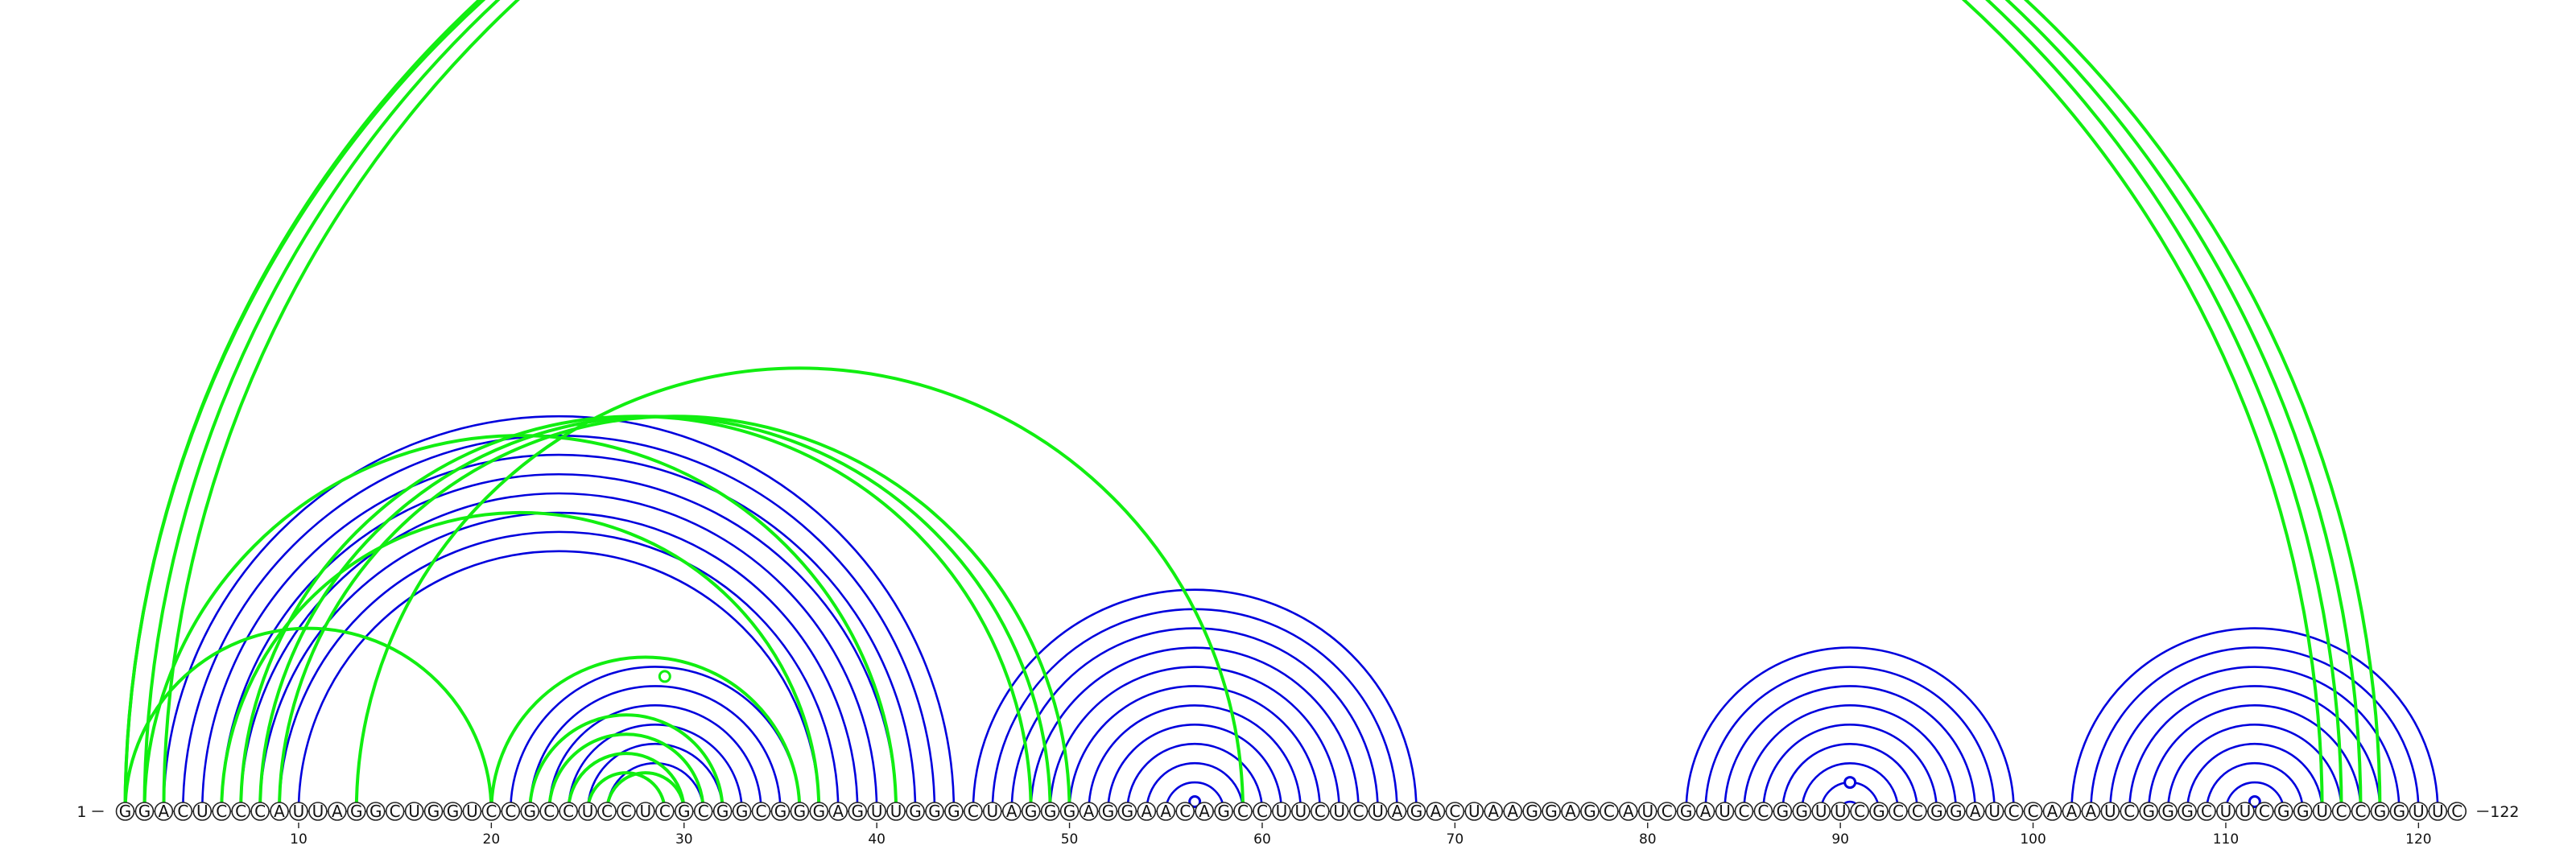 The height and width of the screenshot is (858, 2576). I want to click on tick-label: 60, so click(1262, 839).